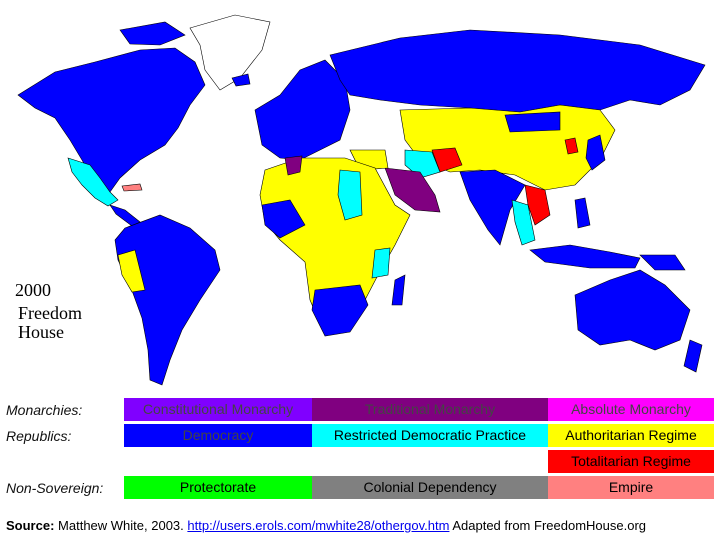  I want to click on north-america, so click(111, 120).